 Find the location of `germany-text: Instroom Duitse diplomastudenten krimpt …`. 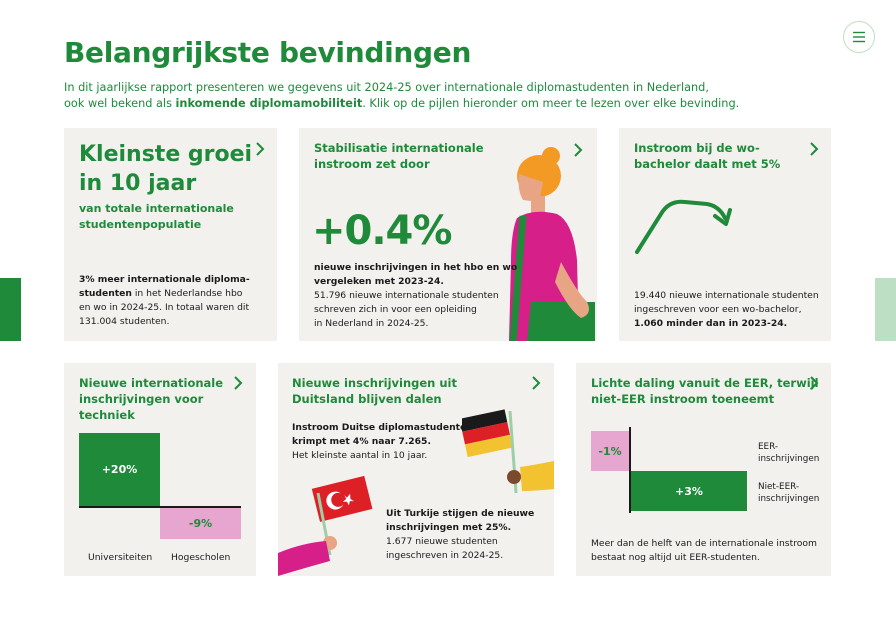

germany-text: Instroom Duitse diplomastudenten krimpt … is located at coordinates (382, 441).